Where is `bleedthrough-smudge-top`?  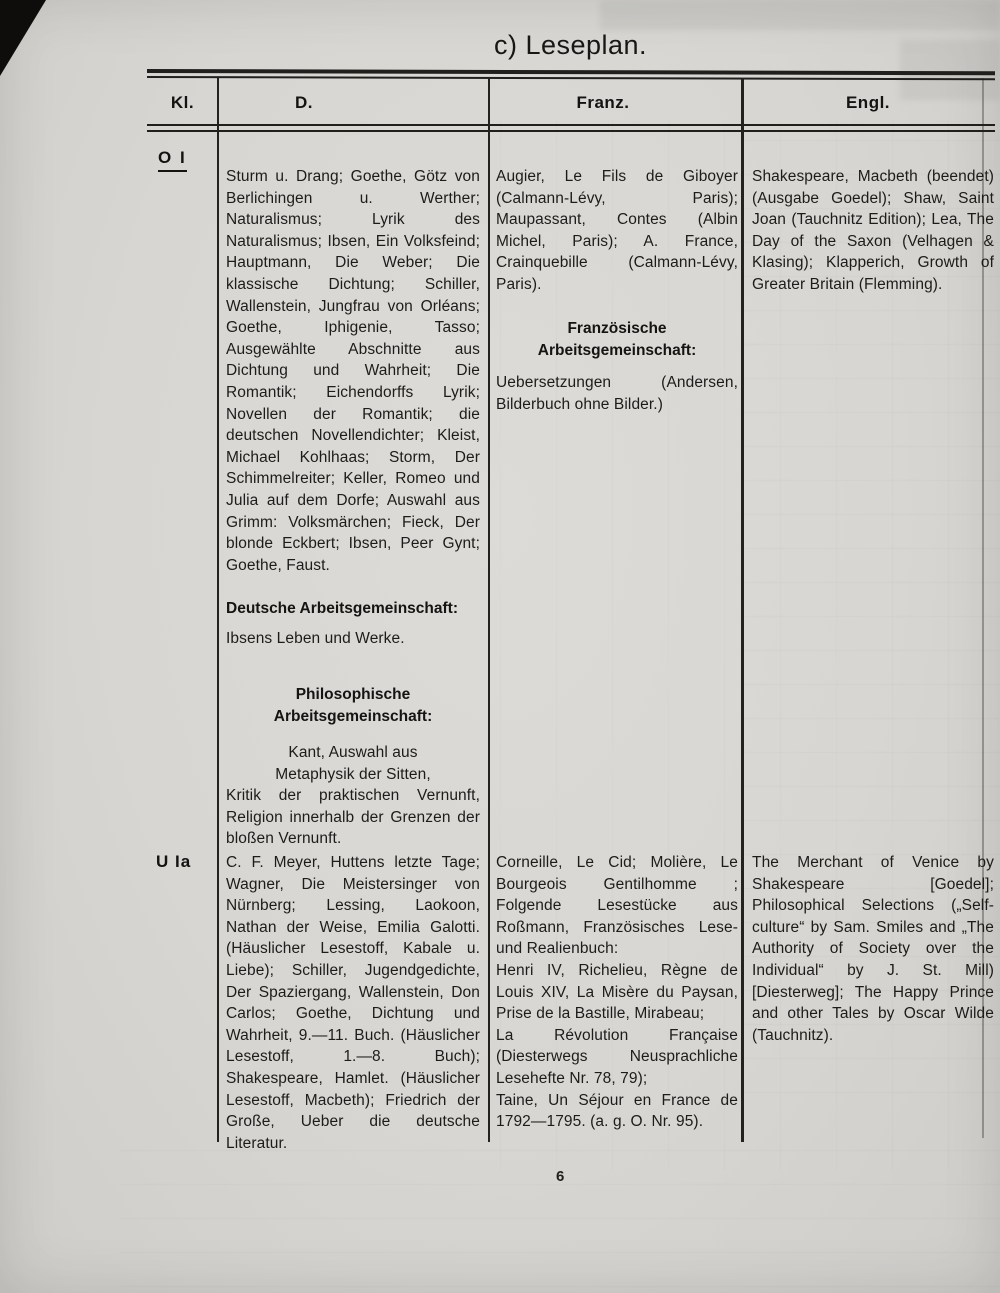 bleedthrough-smudge-top is located at coordinates (800, 15).